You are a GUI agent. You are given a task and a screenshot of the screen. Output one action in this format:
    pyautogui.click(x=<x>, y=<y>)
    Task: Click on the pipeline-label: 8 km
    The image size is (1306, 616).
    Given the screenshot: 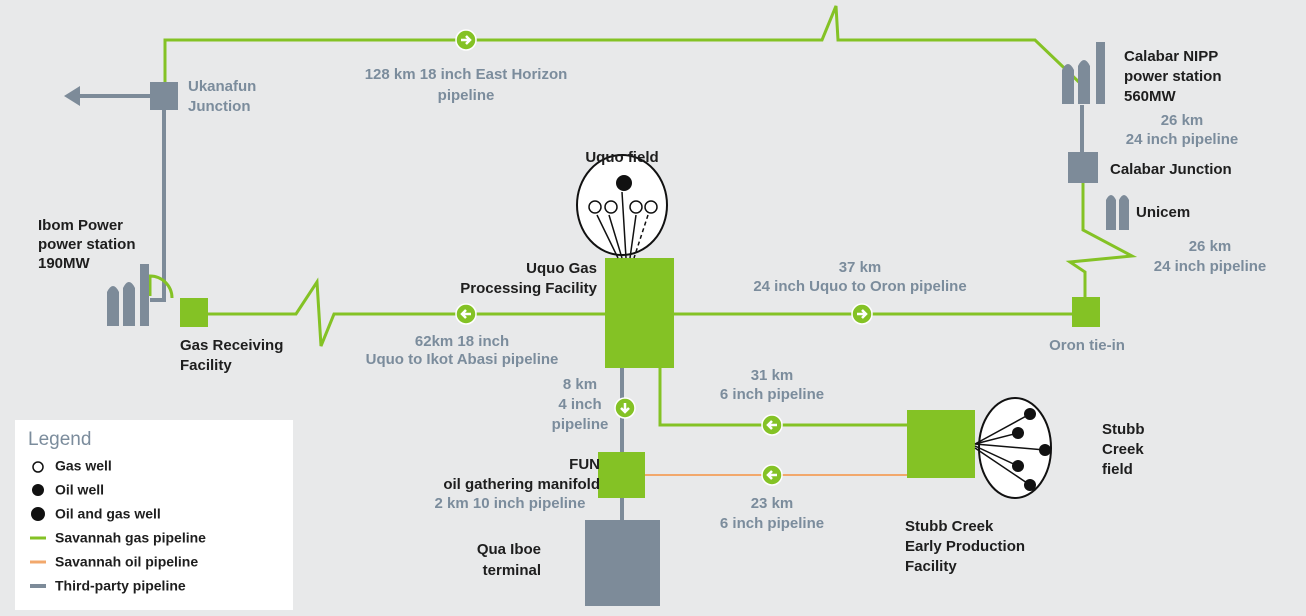 What is the action you would take?
    pyautogui.click(x=580, y=384)
    